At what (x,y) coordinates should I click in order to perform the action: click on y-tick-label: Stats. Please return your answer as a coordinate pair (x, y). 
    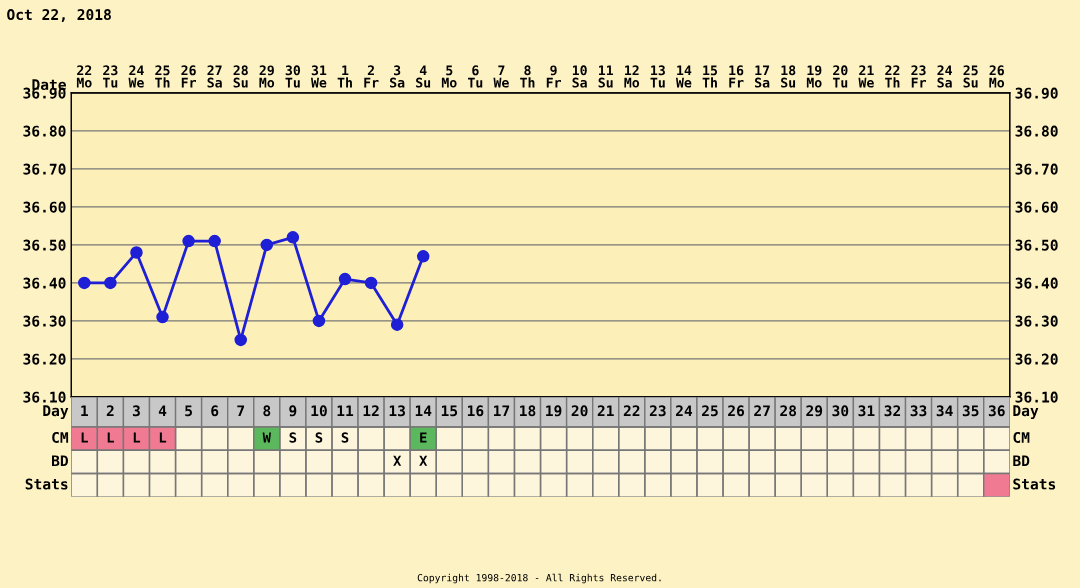
    Looking at the image, I should click on (46, 484).